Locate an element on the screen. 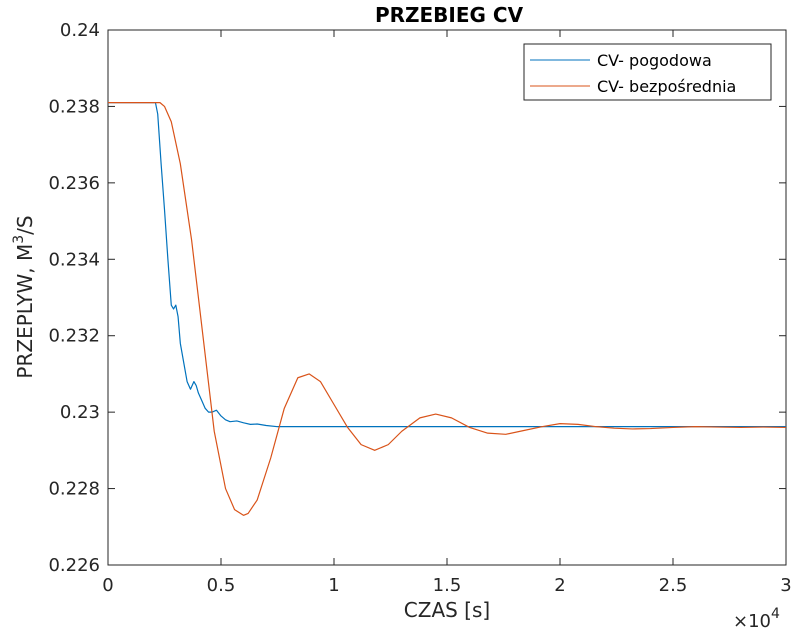 This screenshot has height=630, width=795. x-tick-label-5: 2.5 is located at coordinates (673, 585).